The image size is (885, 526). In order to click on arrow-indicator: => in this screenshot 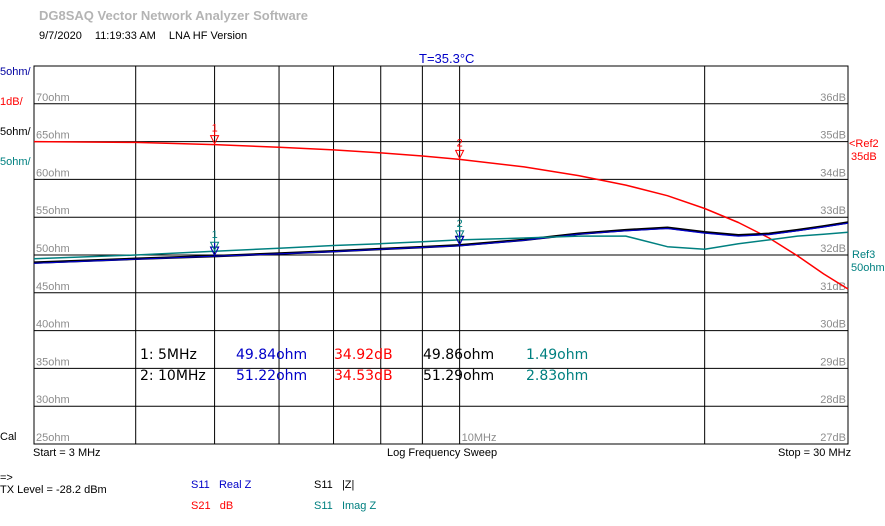, I will do `click(6, 478)`.